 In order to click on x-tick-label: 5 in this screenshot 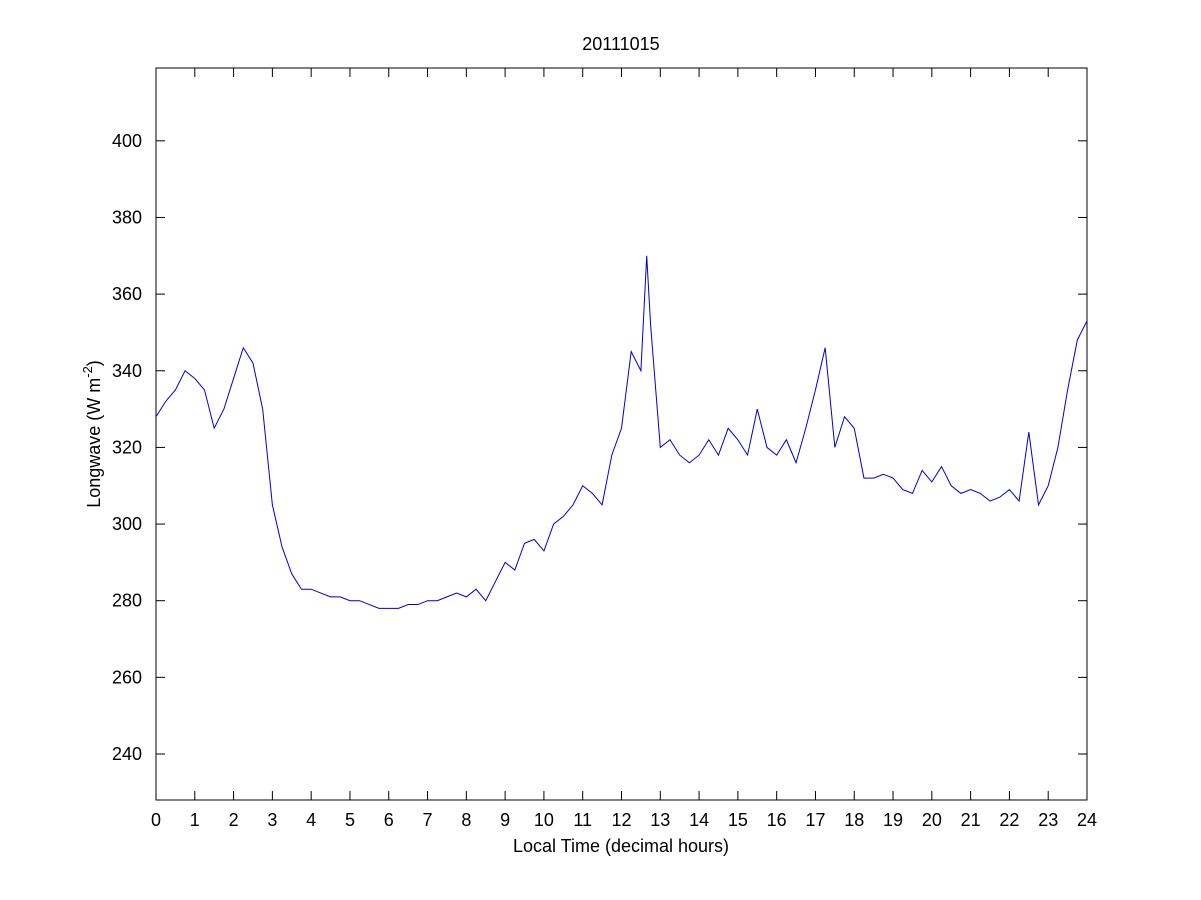, I will do `click(350, 820)`.